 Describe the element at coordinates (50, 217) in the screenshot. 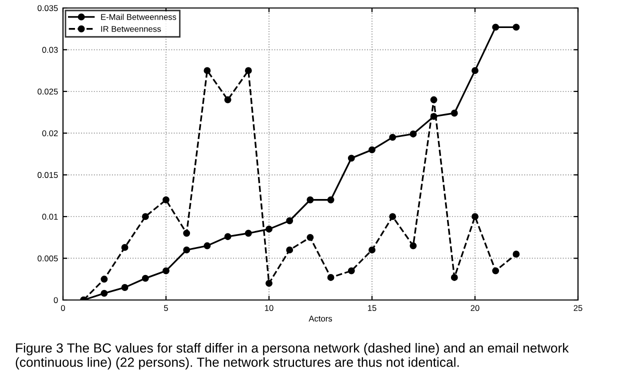

I see `y-tick-label: 0.01` at that location.